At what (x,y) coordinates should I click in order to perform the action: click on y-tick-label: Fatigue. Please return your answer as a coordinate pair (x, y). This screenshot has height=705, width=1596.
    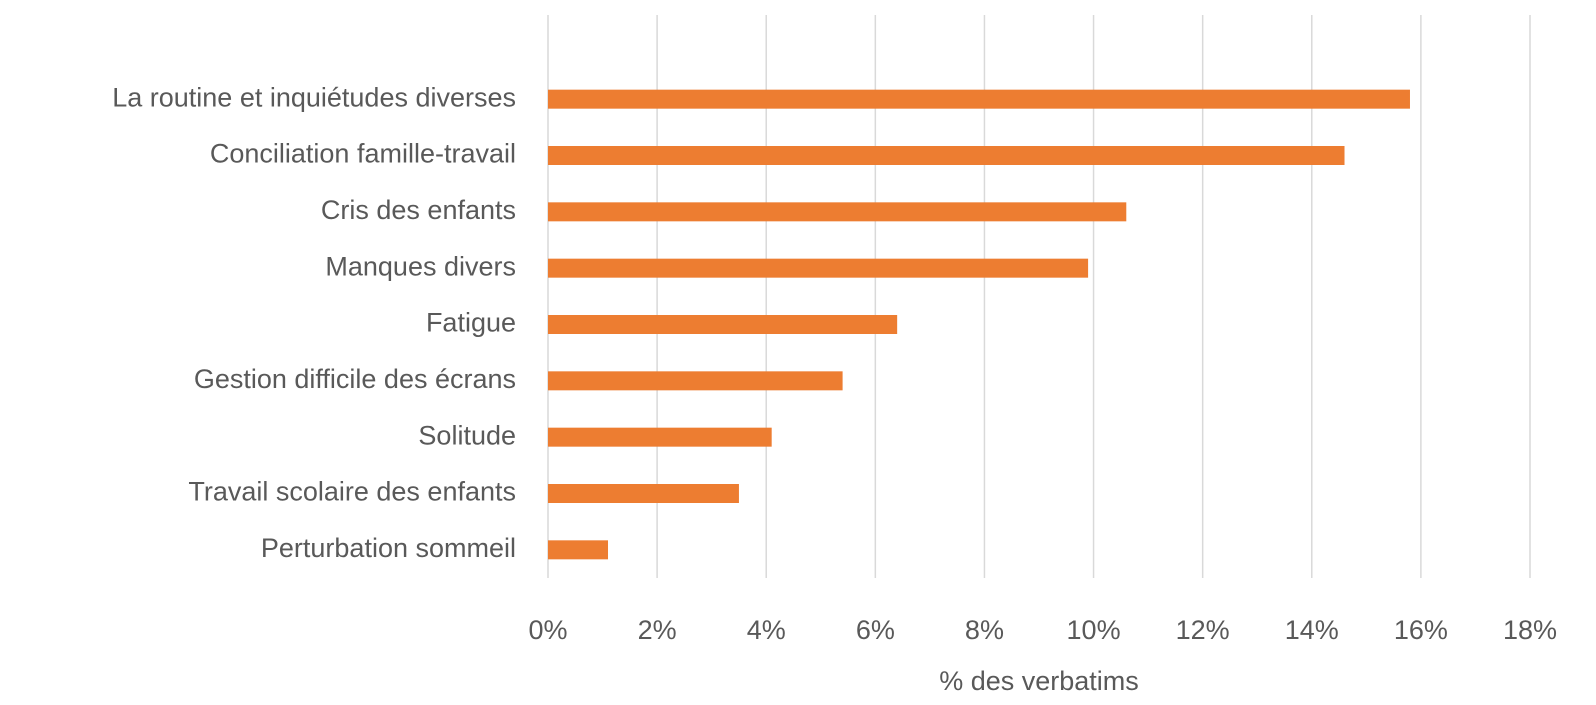
    Looking at the image, I should click on (471, 323).